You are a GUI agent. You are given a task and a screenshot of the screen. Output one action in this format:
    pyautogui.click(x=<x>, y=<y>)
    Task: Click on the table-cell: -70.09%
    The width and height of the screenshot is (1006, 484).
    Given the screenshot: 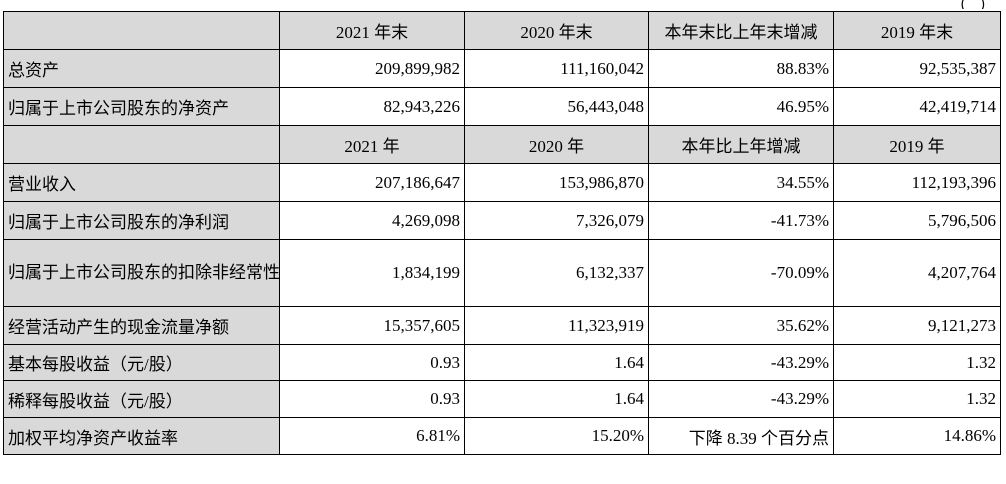 What is the action you would take?
    pyautogui.click(x=741, y=273)
    